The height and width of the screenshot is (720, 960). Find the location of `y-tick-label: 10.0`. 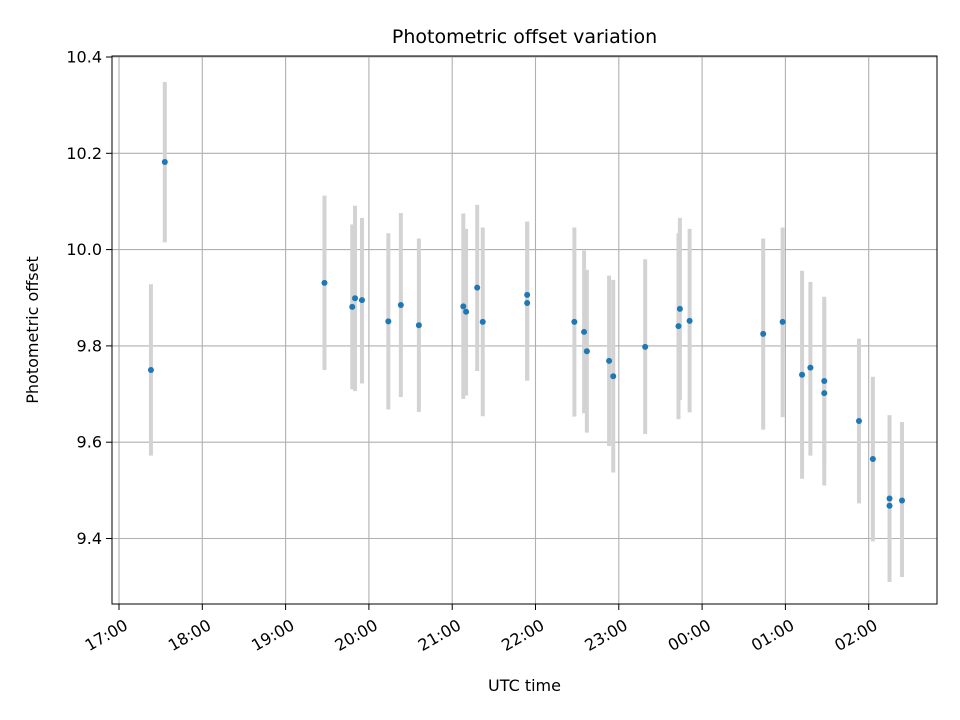

y-tick-label: 10.0 is located at coordinates (84, 249).